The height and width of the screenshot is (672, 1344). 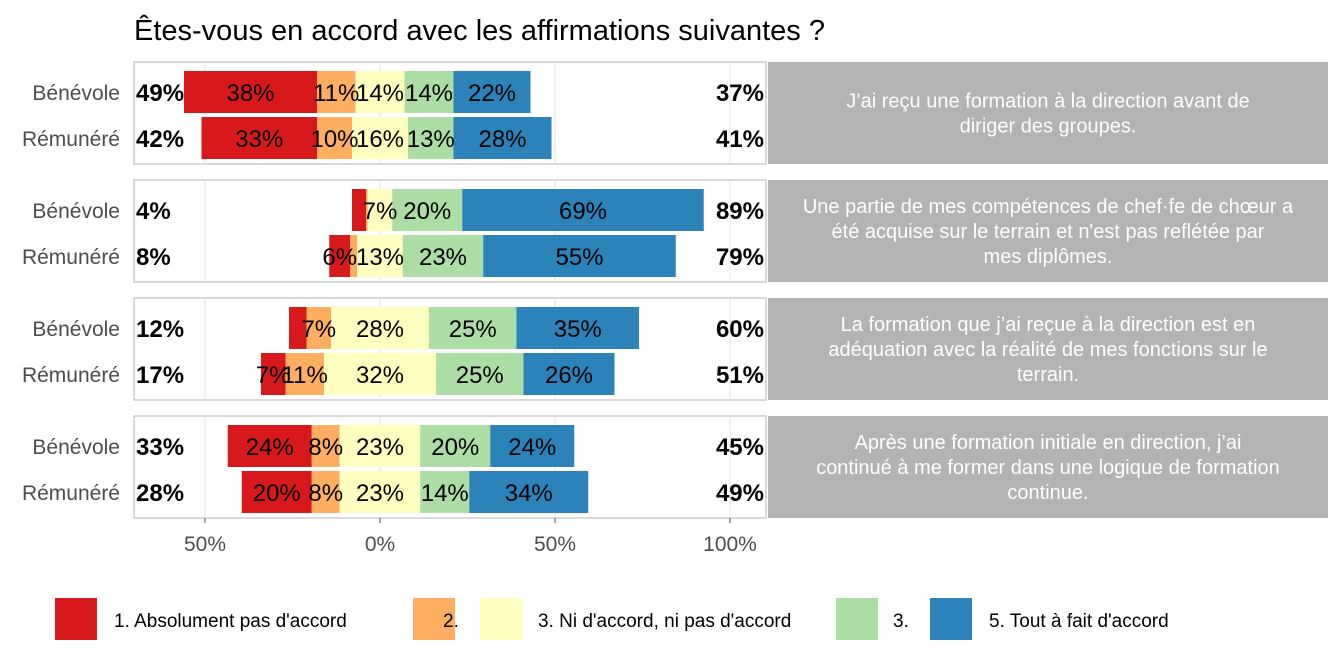 I want to click on segment-label: 34%, so click(x=529, y=493).